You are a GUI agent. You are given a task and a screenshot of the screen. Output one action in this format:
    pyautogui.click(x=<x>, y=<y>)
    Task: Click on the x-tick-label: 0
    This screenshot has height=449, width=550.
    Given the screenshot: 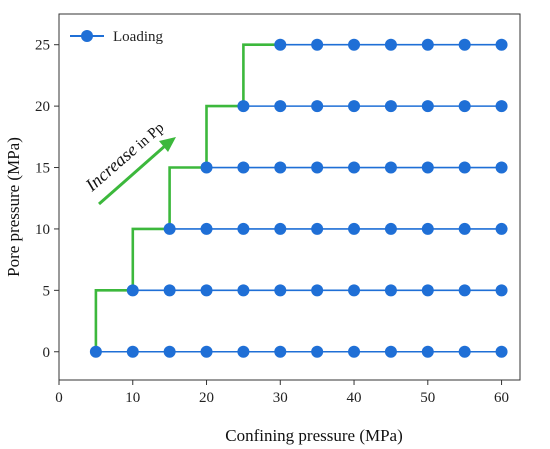 What is the action you would take?
    pyautogui.click(x=59, y=398)
    